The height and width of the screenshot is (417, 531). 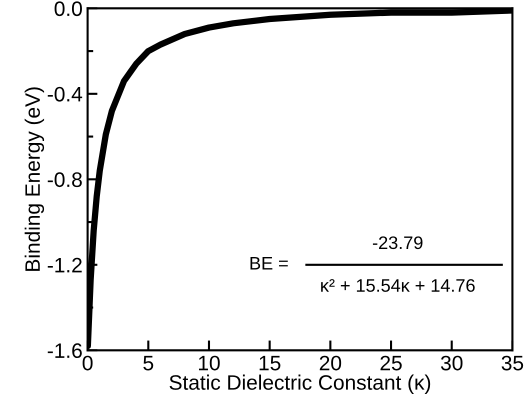 What do you see at coordinates (300, 384) in the screenshot?
I see `x-axis-title: Static Dielectric Constant (κ)` at bounding box center [300, 384].